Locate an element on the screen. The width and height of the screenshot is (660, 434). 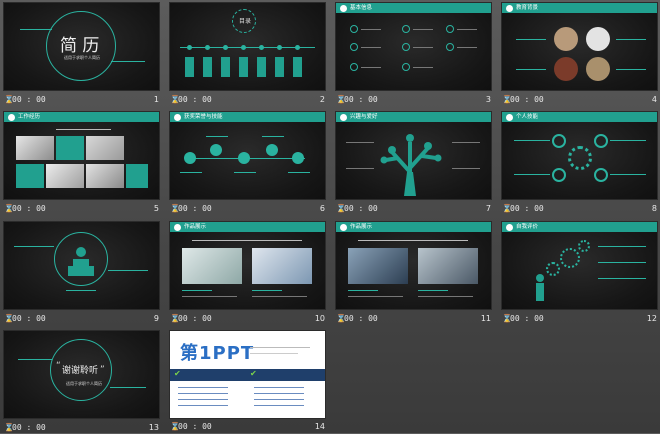
slide-thumbnail-12: 自我评价 is located at coordinates (579, 265).